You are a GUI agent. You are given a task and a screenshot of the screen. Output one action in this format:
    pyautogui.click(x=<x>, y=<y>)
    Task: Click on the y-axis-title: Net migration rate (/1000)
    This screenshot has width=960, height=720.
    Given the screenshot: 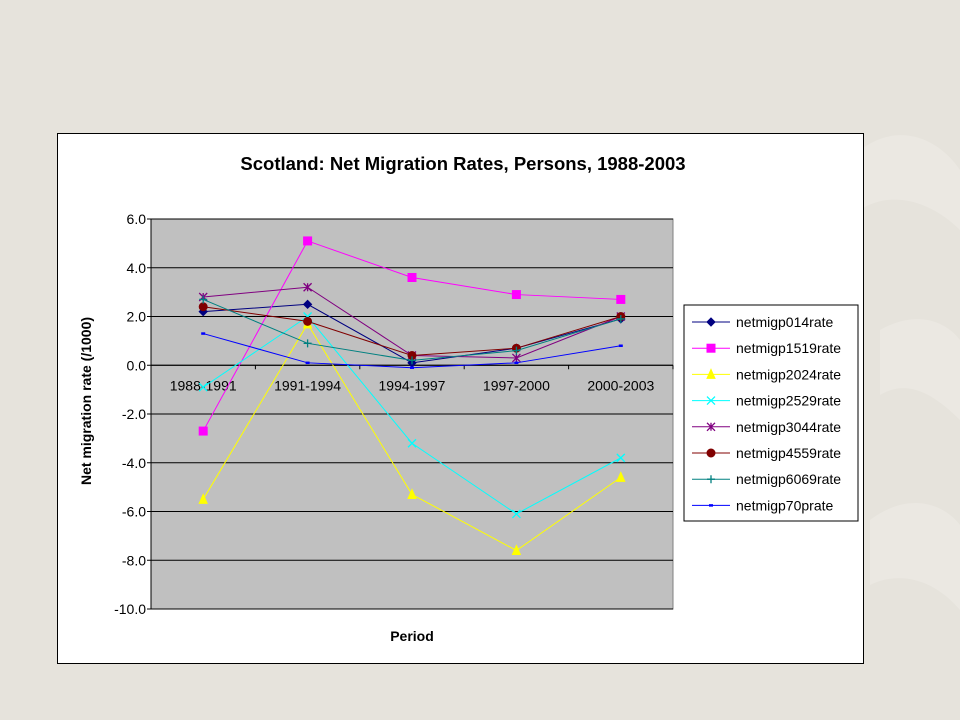 What is the action you would take?
    pyautogui.click(x=86, y=401)
    